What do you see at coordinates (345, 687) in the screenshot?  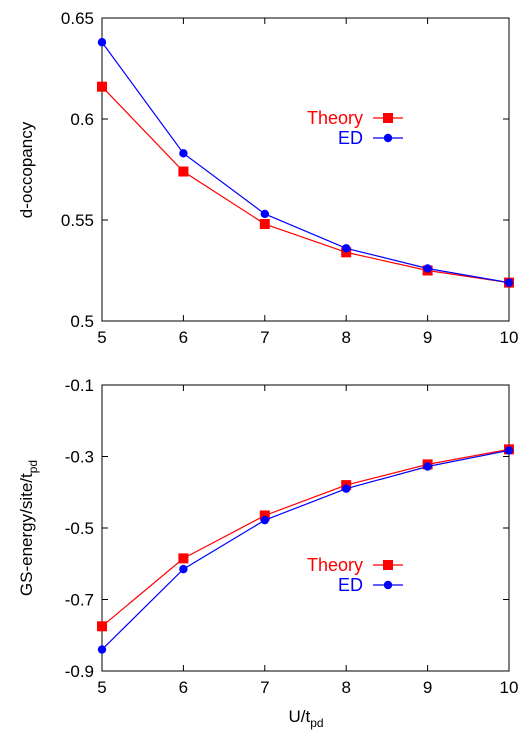 I see `bottom-x-tick-label: 8` at bounding box center [345, 687].